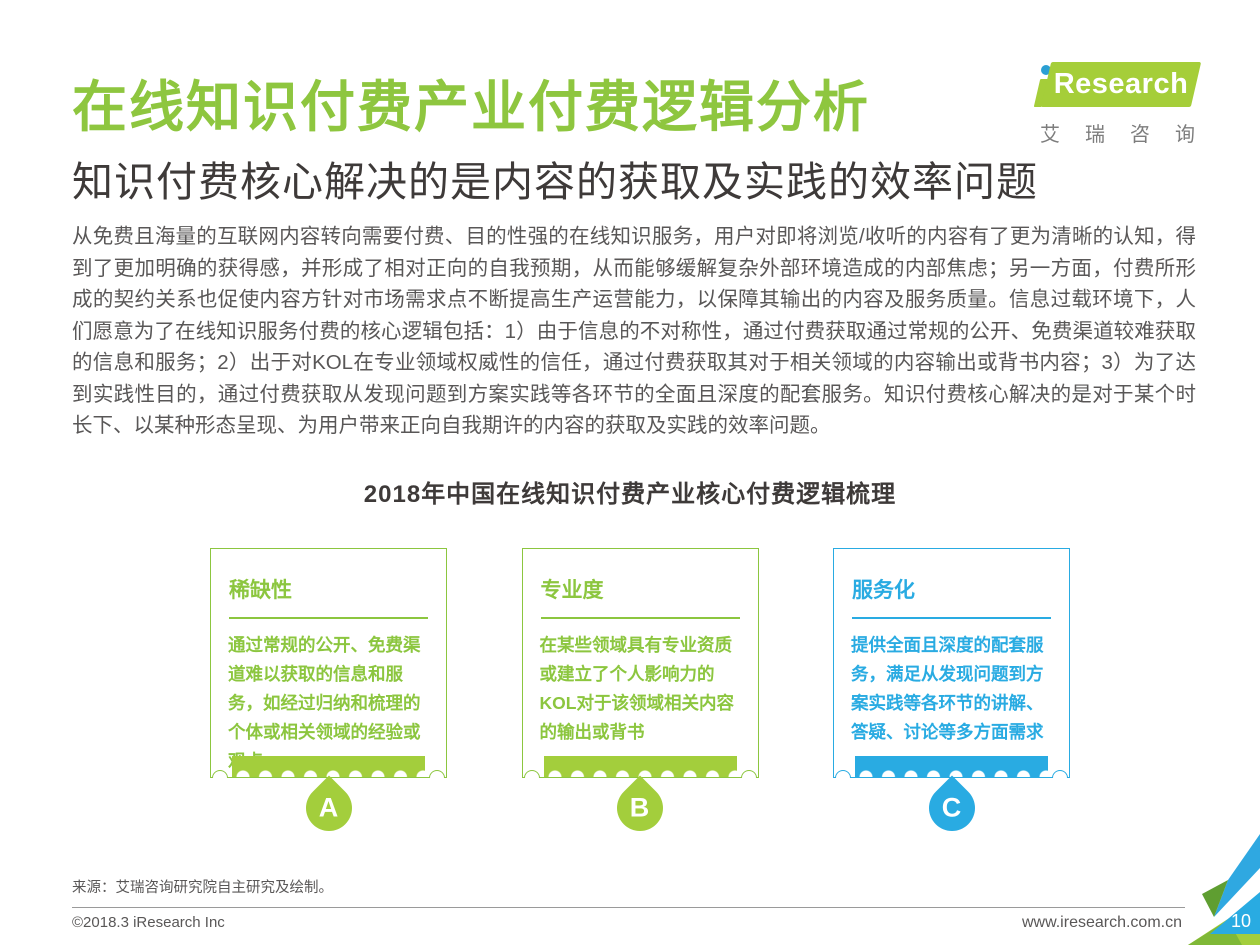  I want to click on drop-marker-a: A, so click(328, 808).